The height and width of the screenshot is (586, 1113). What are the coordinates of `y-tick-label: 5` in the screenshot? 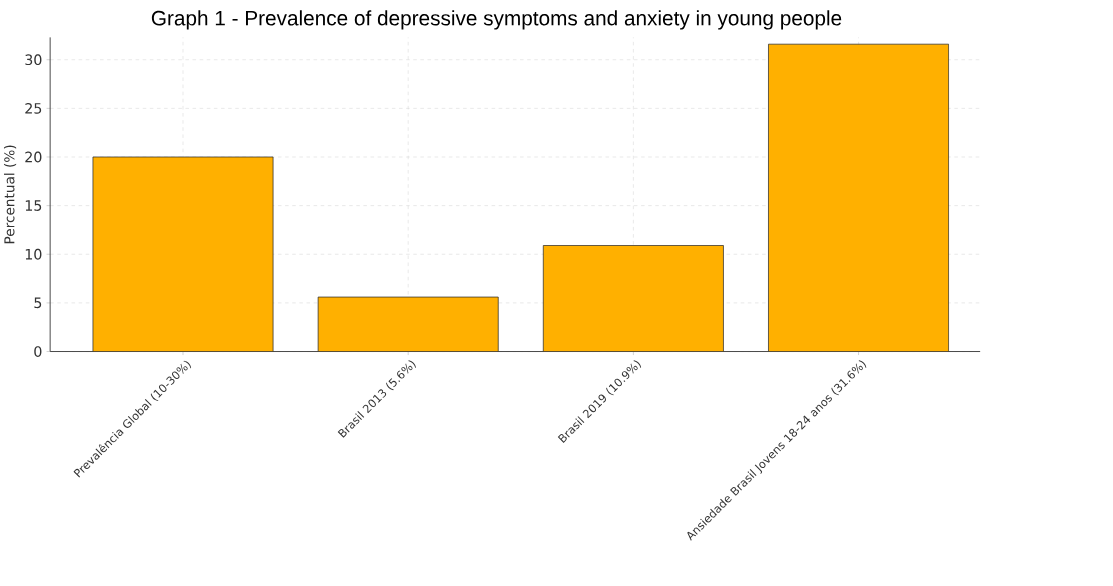 It's located at (38, 302).